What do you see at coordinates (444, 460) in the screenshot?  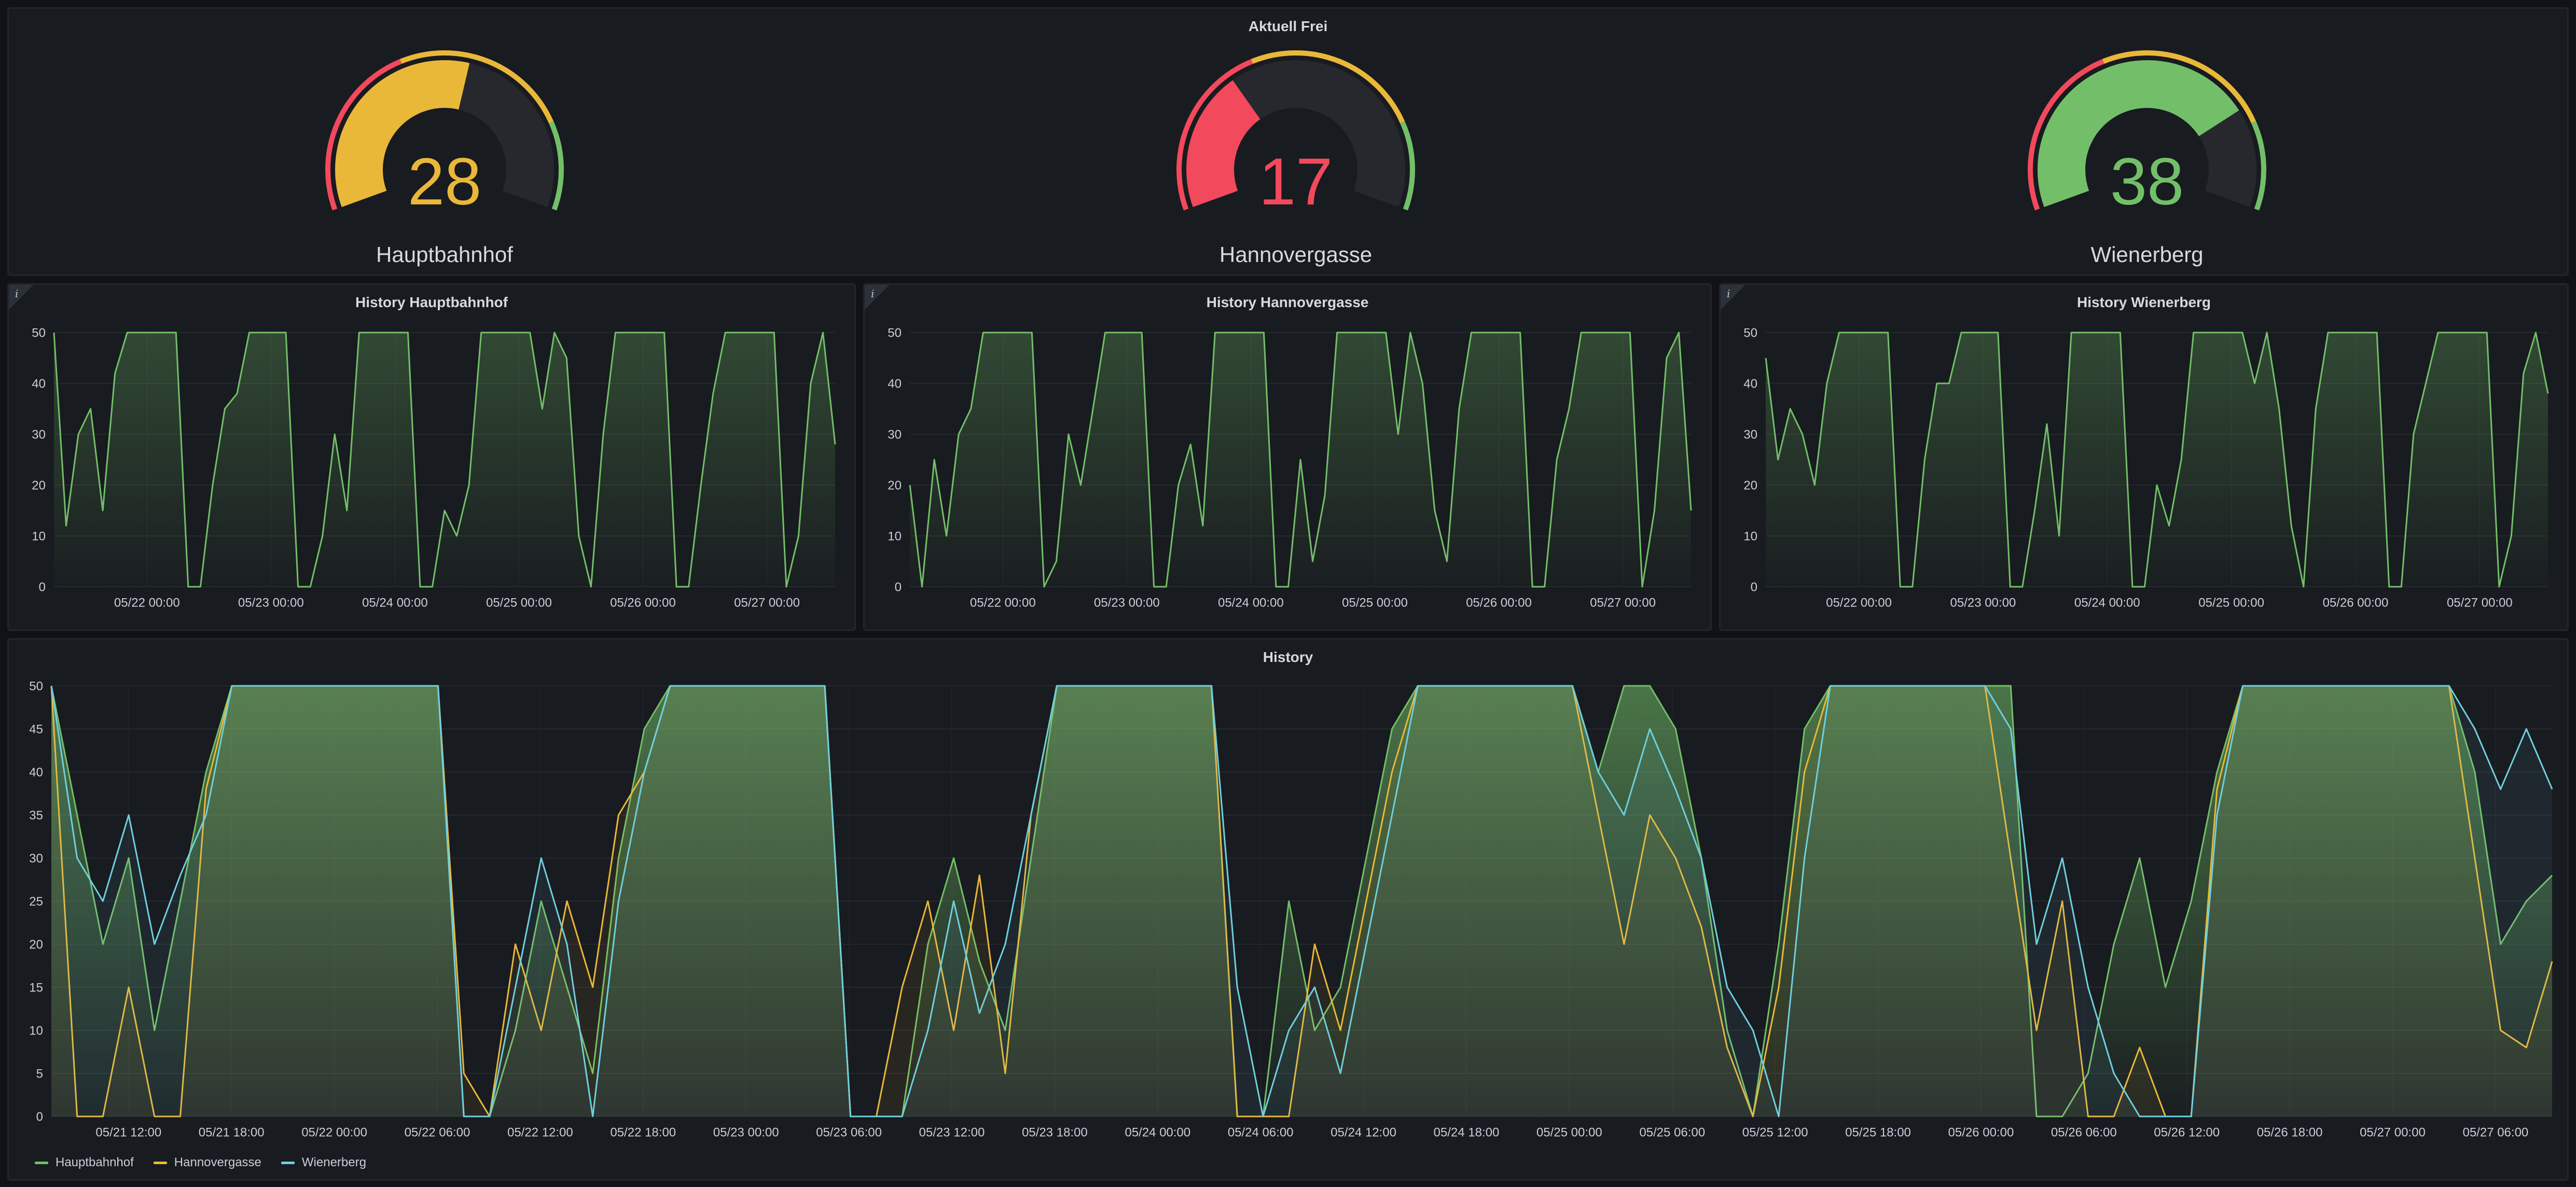 I see `series-line-hauptbahnhof` at bounding box center [444, 460].